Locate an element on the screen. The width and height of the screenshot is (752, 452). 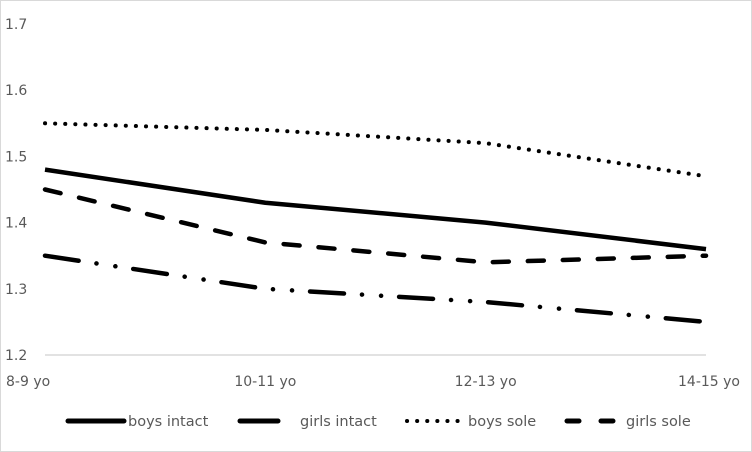
legend-item: girls sole is located at coordinates (627, 422).